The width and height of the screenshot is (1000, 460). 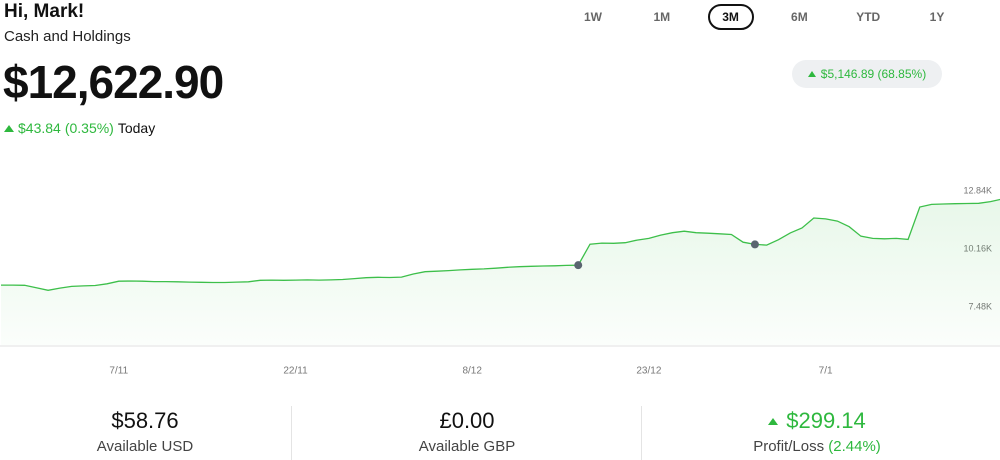 I want to click on gbp-stat: £0.00 Available GBP, so click(x=467, y=431).